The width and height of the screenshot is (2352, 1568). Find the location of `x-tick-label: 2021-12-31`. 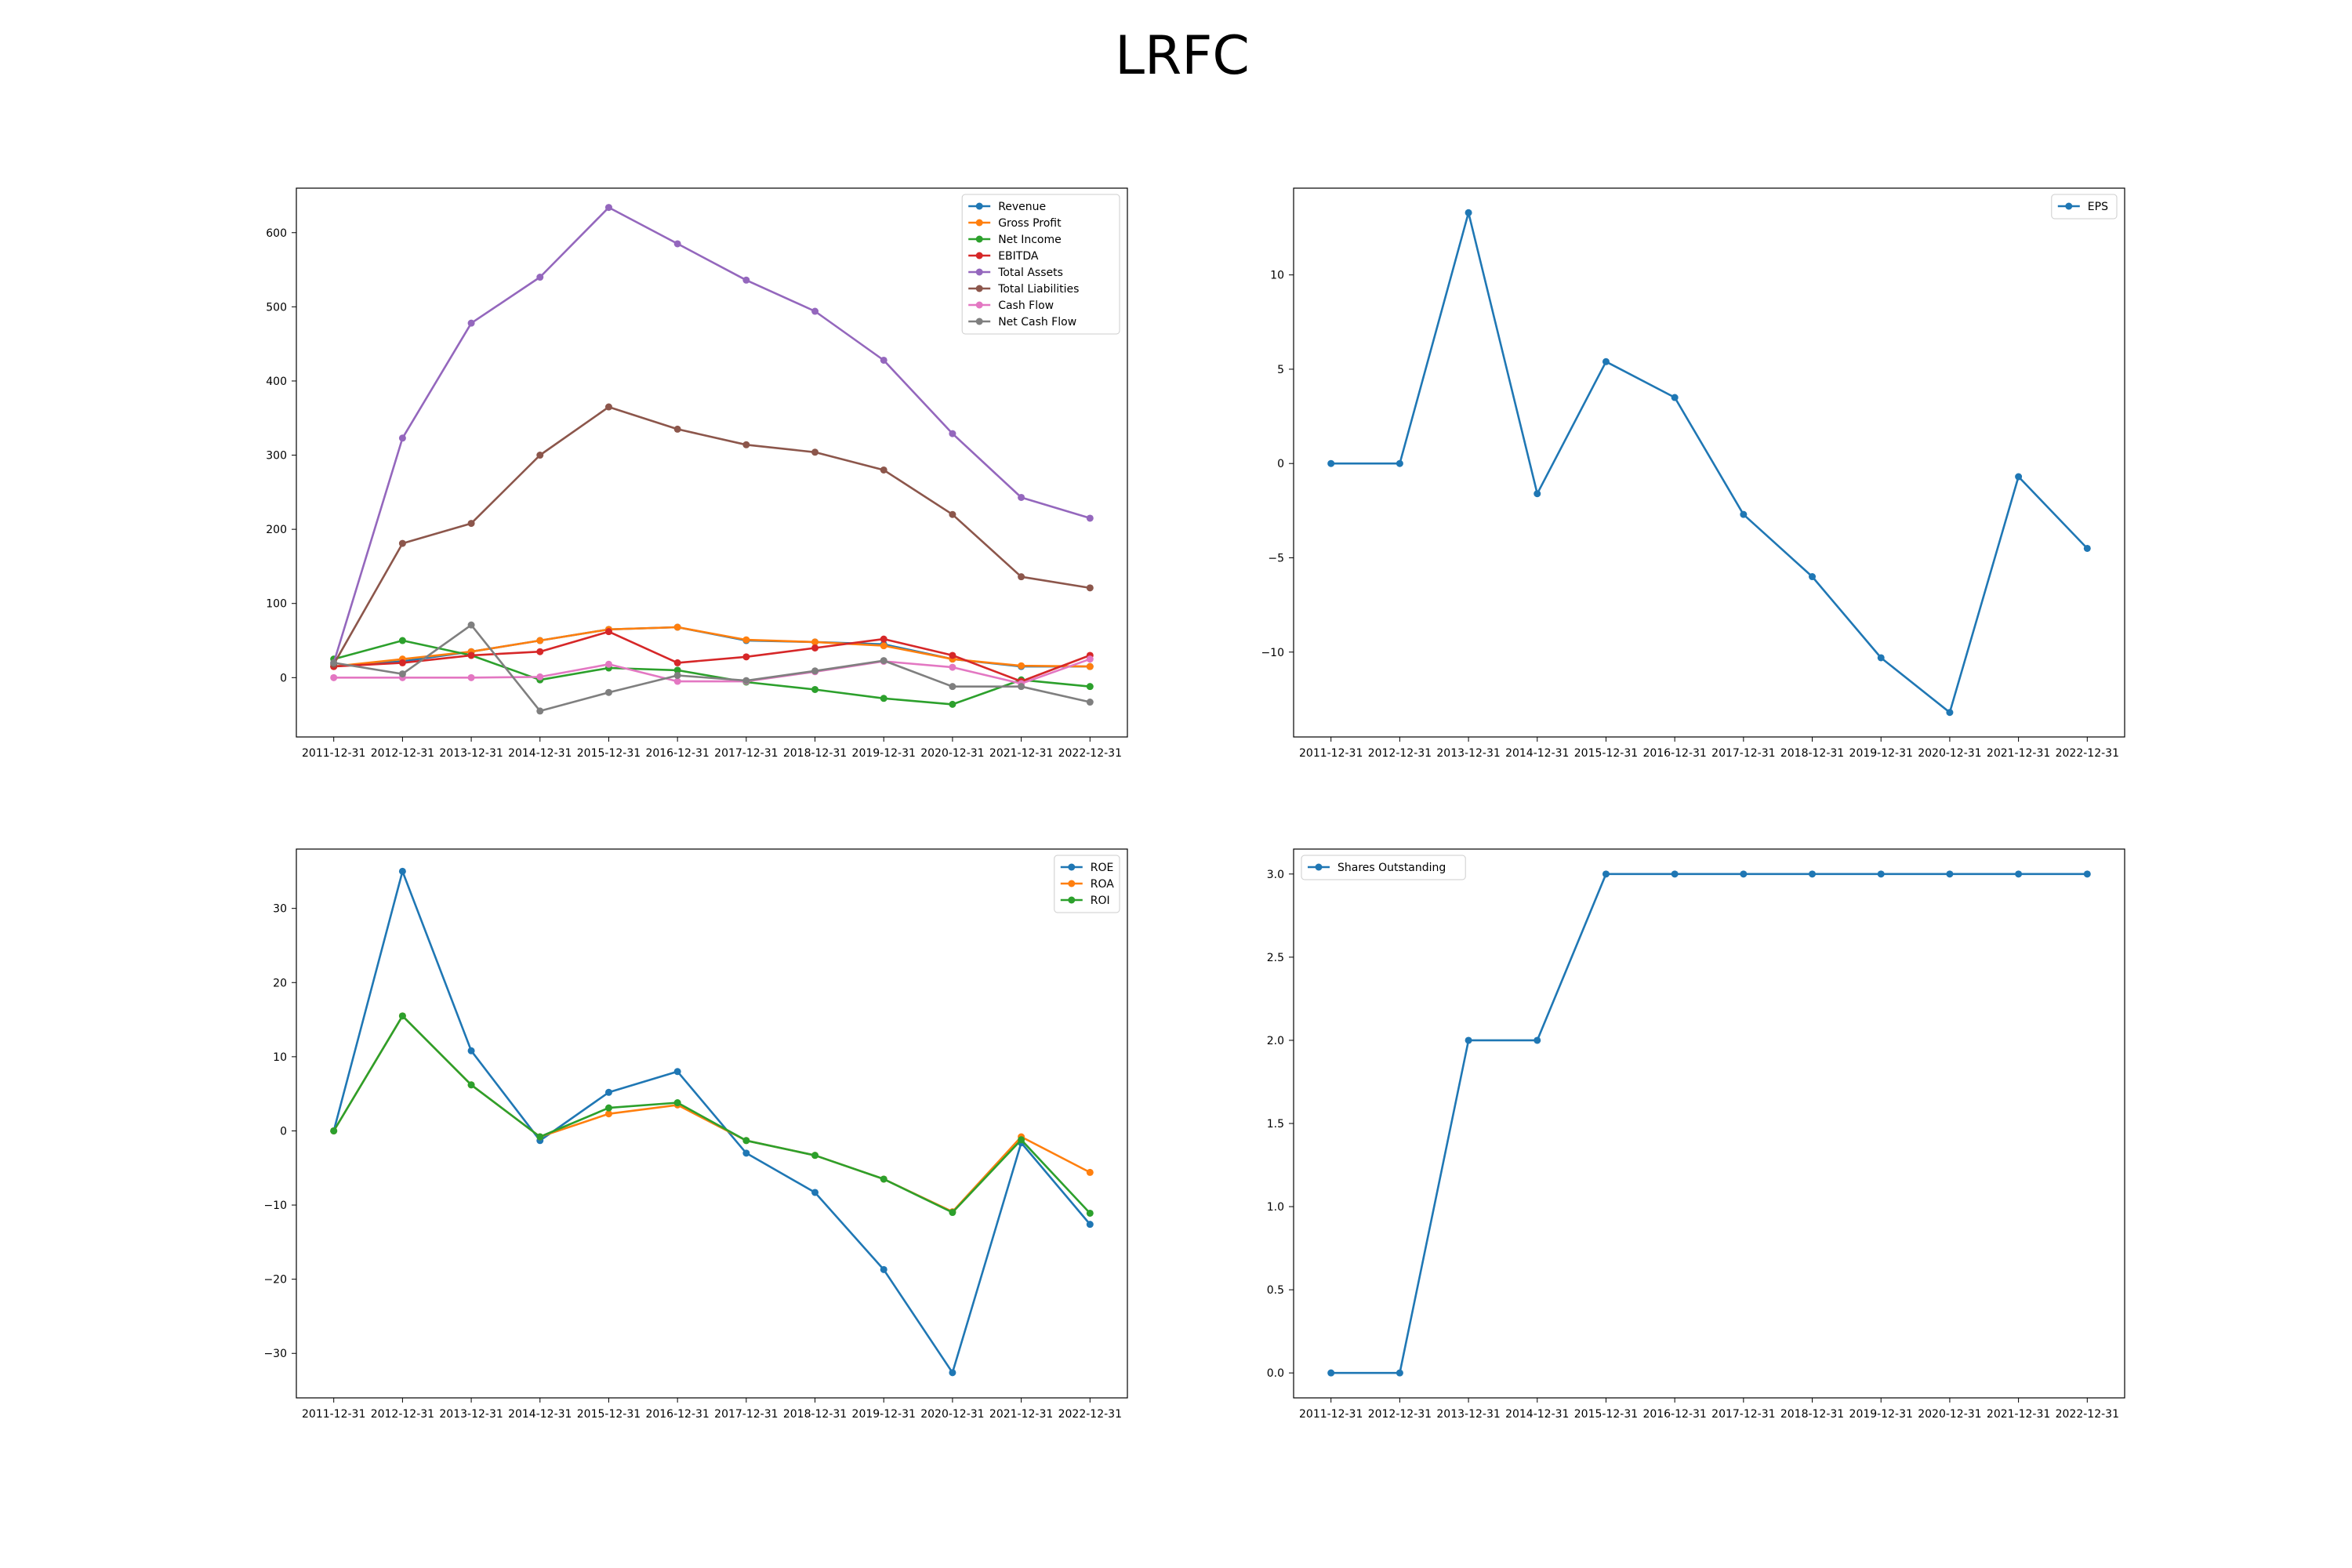

x-tick-label: 2021-12-31 is located at coordinates (1021, 753).